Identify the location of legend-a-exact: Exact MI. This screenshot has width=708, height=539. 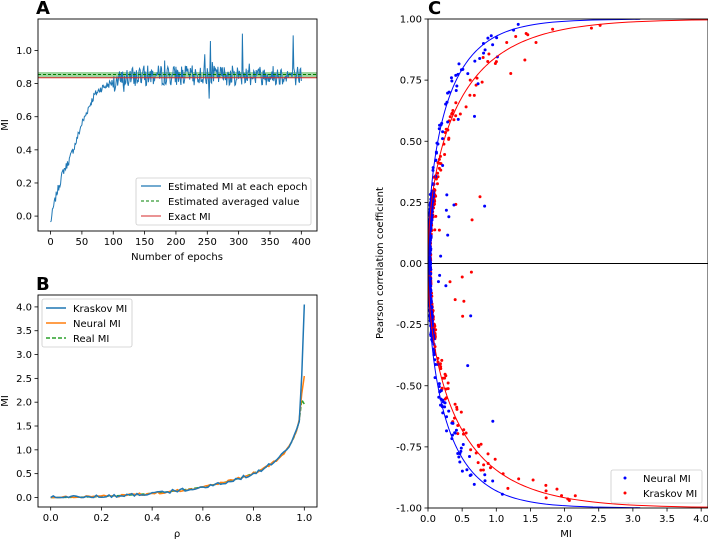
(189, 217).